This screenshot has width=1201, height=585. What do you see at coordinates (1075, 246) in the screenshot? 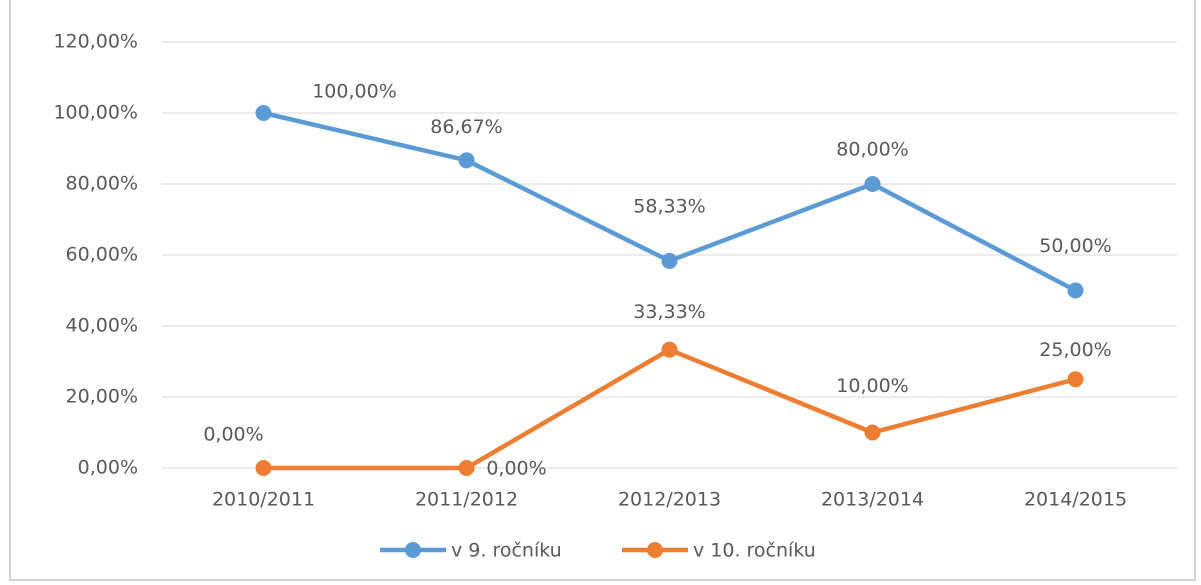
I see `data-label: 50,00%` at bounding box center [1075, 246].